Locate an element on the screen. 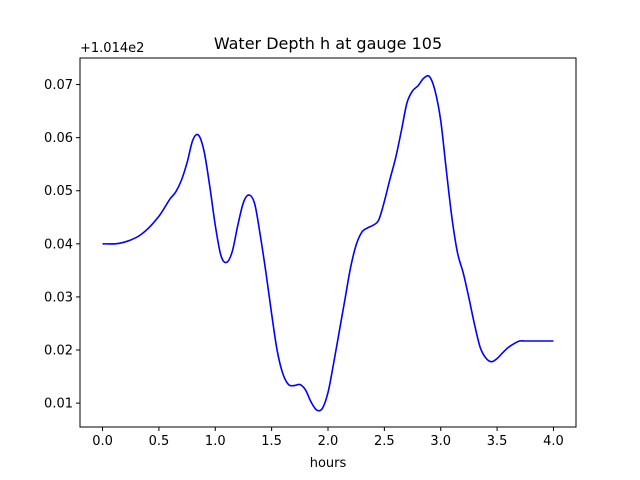  chart-title: Water Depth h at gauge 105 is located at coordinates (328, 43).